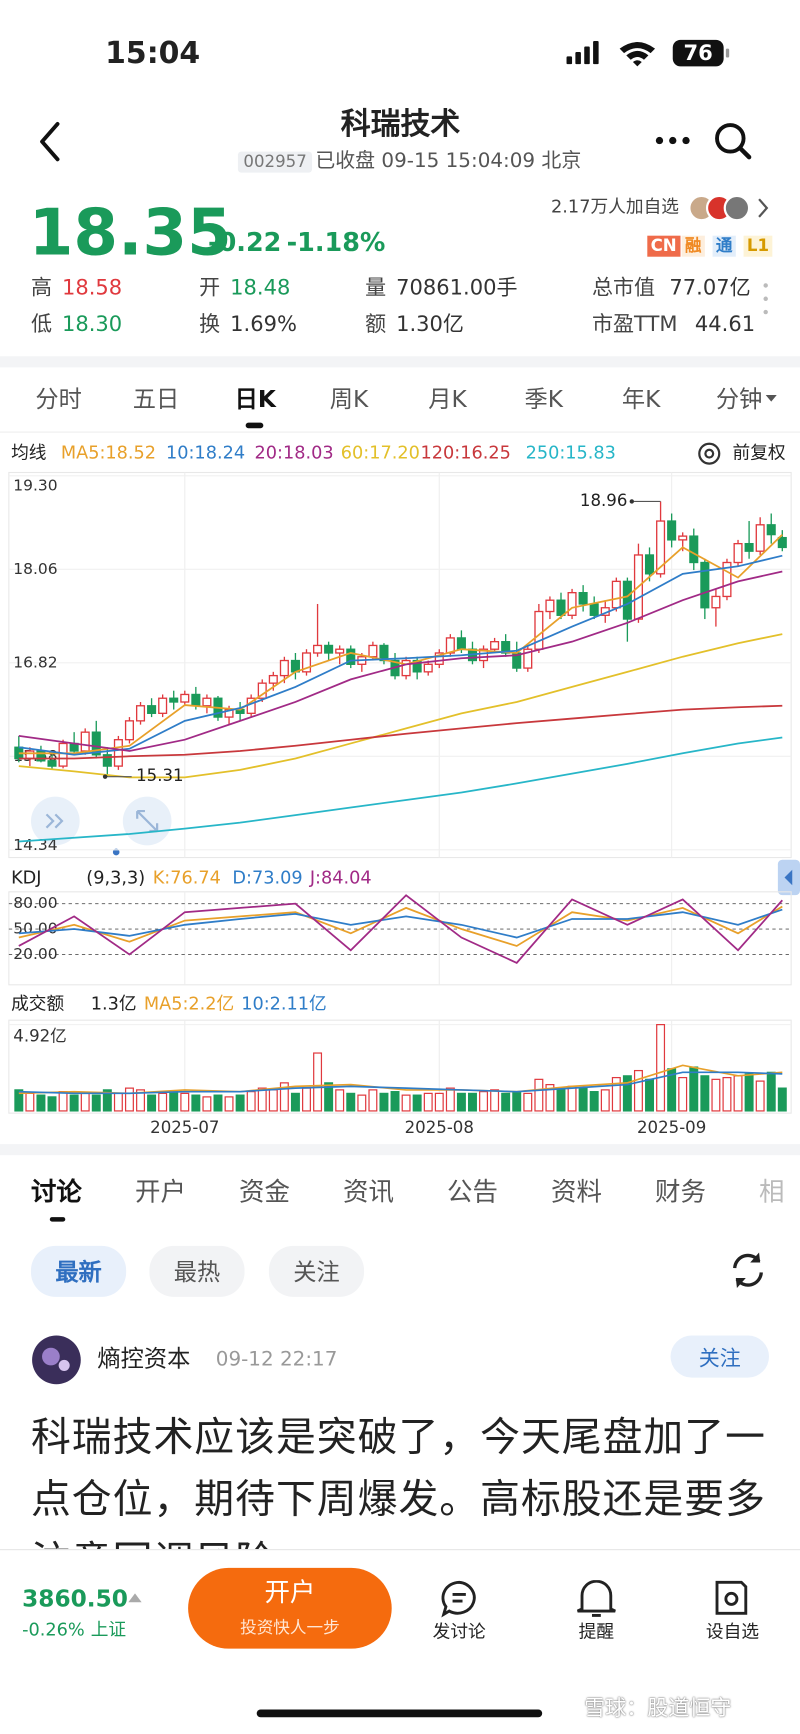 The width and height of the screenshot is (800, 1734). What do you see at coordinates (290, 1627) in the screenshot?
I see `open-account-sub: 投资快人一步` at bounding box center [290, 1627].